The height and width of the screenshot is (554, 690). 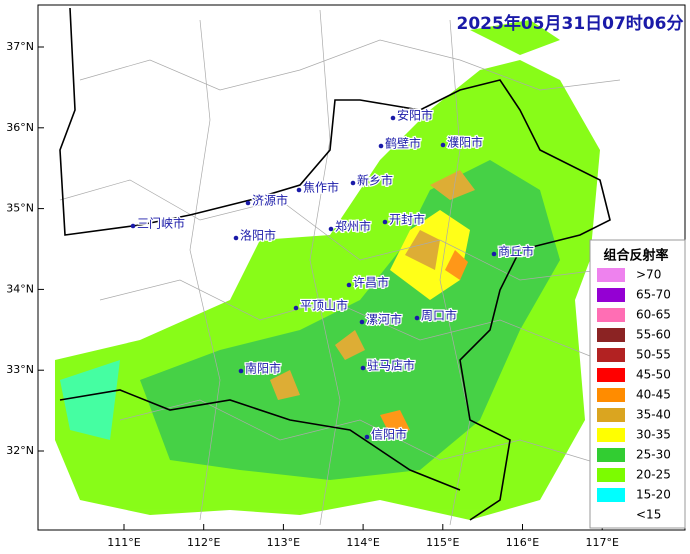 What do you see at coordinates (653, 455) in the screenshot?
I see `legend-label: 25-30` at bounding box center [653, 455].